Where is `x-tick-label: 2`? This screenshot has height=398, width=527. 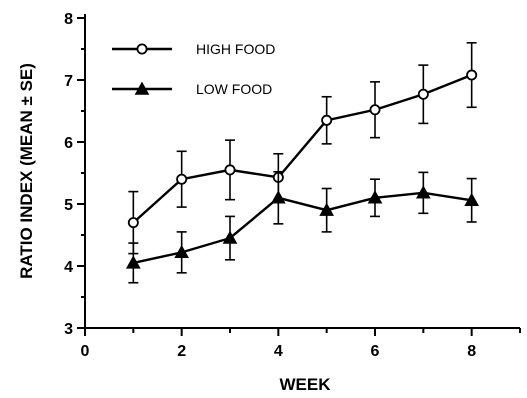
x-tick-label: 2 is located at coordinates (181, 351).